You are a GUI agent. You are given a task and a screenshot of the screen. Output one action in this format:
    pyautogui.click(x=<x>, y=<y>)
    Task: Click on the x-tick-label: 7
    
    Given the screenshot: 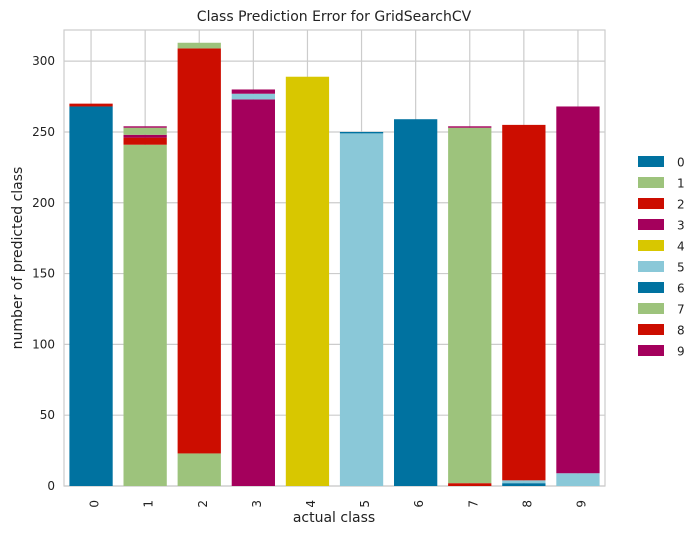 What is the action you would take?
    pyautogui.click(x=473, y=504)
    